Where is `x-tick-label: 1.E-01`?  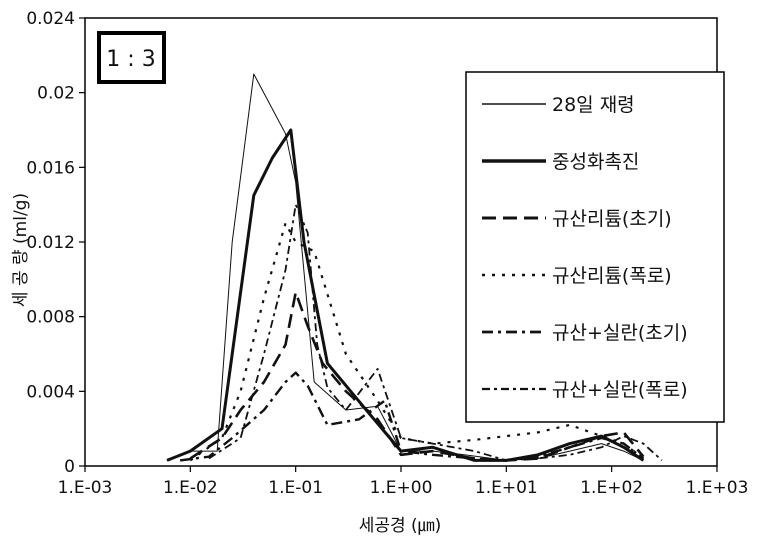
x-tick-label: 1.E-01 is located at coordinates (295, 488).